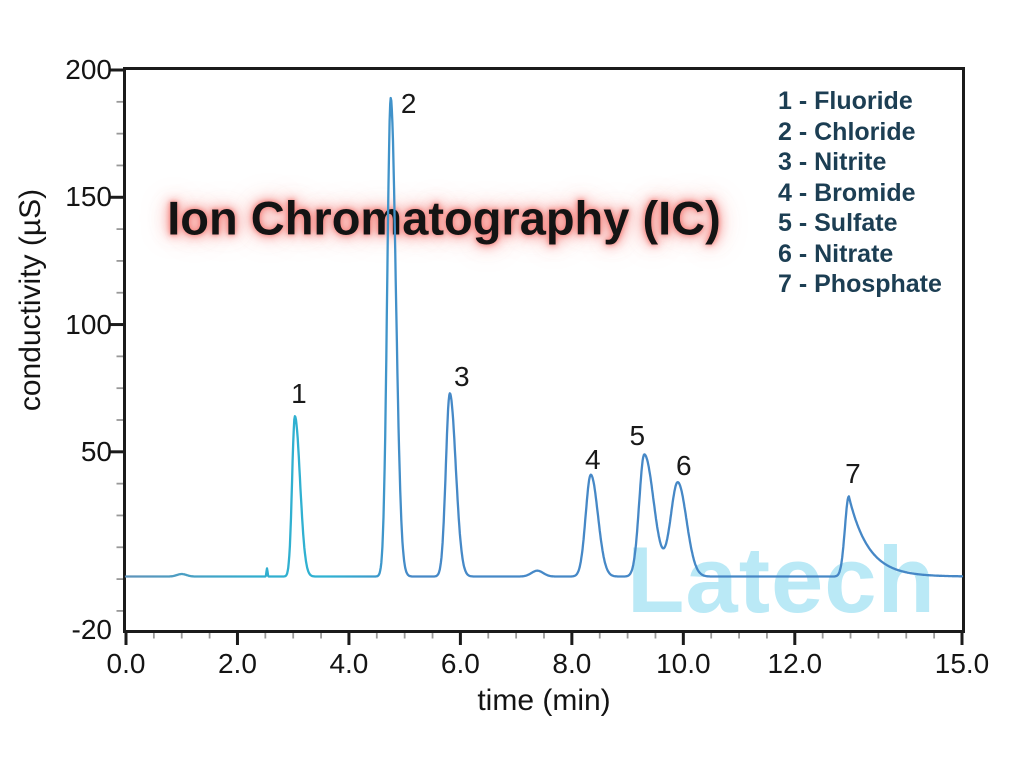 The width and height of the screenshot is (1024, 768). I want to click on legend-item: 7 - Phosphate, so click(860, 284).